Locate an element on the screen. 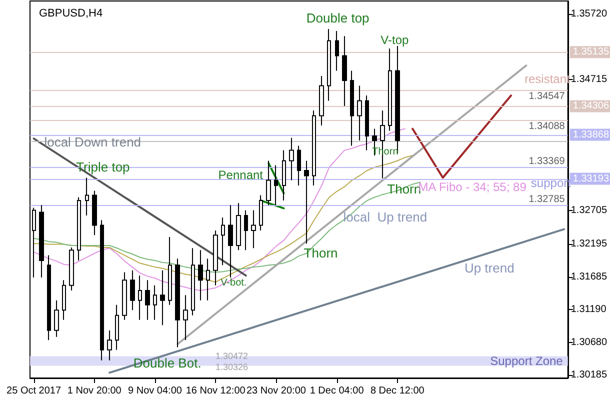 This screenshot has height=400, width=610. x-tick-label: 23 Nov 20:00 is located at coordinates (276, 391).